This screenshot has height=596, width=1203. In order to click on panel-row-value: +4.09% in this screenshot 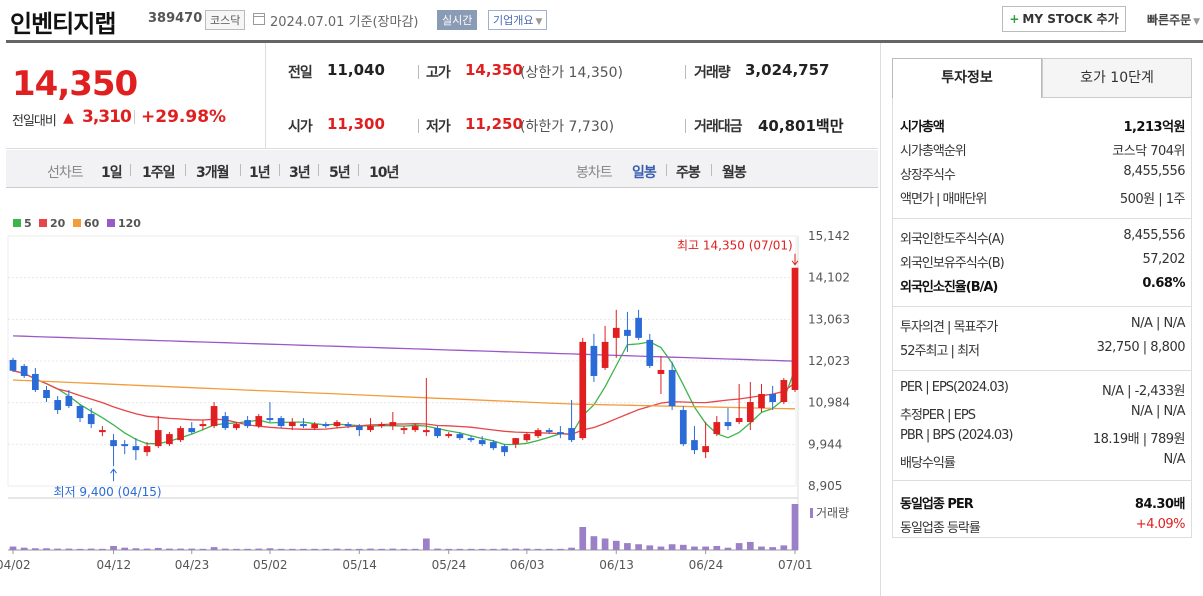, I will do `click(1160, 524)`.